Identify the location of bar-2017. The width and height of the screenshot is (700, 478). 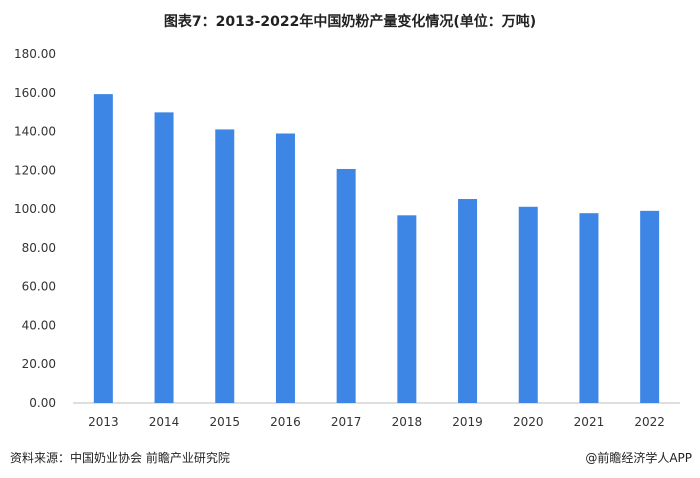
(346, 285).